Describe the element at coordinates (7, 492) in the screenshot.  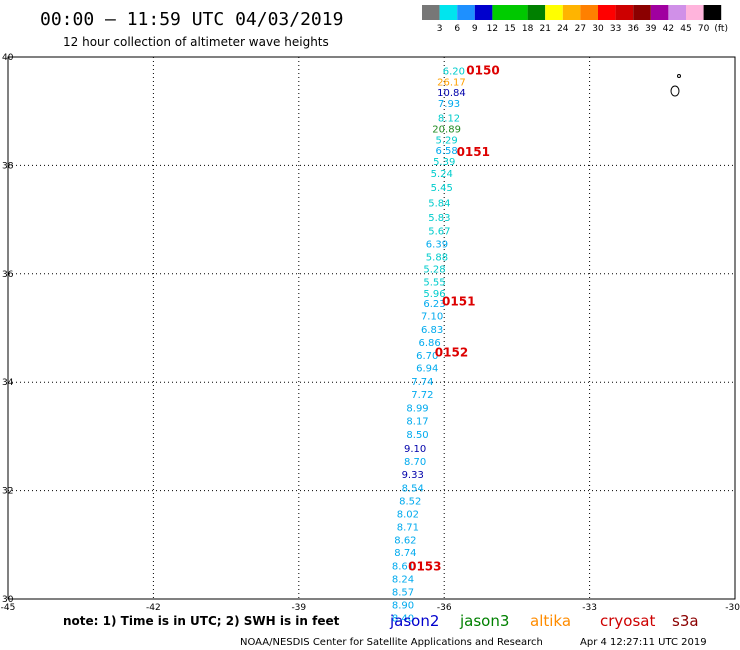
I see `y-tick-label: 32` at that location.